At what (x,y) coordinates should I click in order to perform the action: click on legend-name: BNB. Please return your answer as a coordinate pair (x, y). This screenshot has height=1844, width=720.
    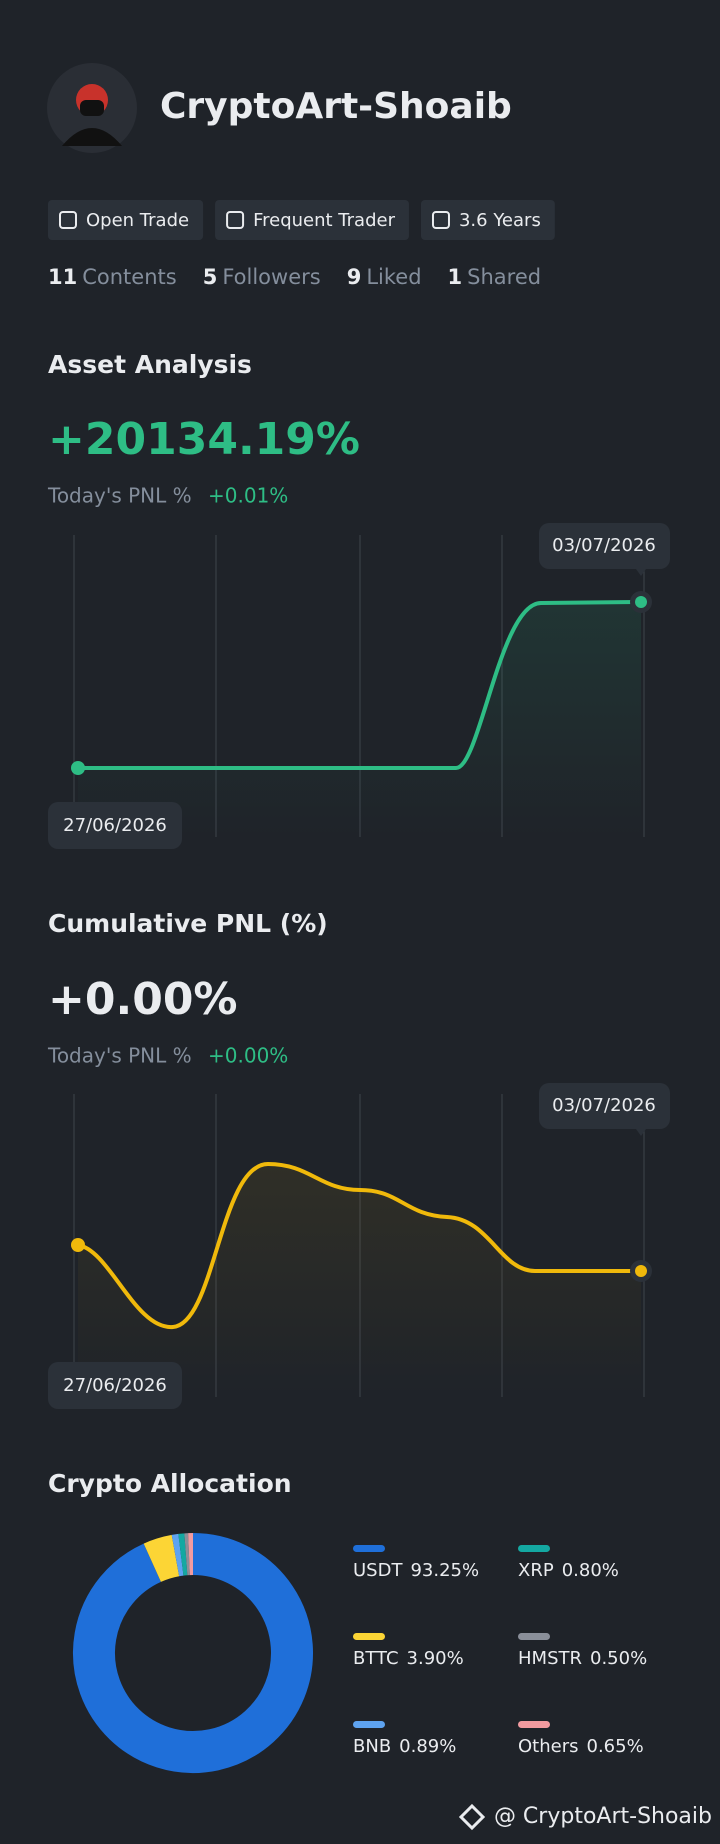
    Looking at the image, I should click on (372, 1746).